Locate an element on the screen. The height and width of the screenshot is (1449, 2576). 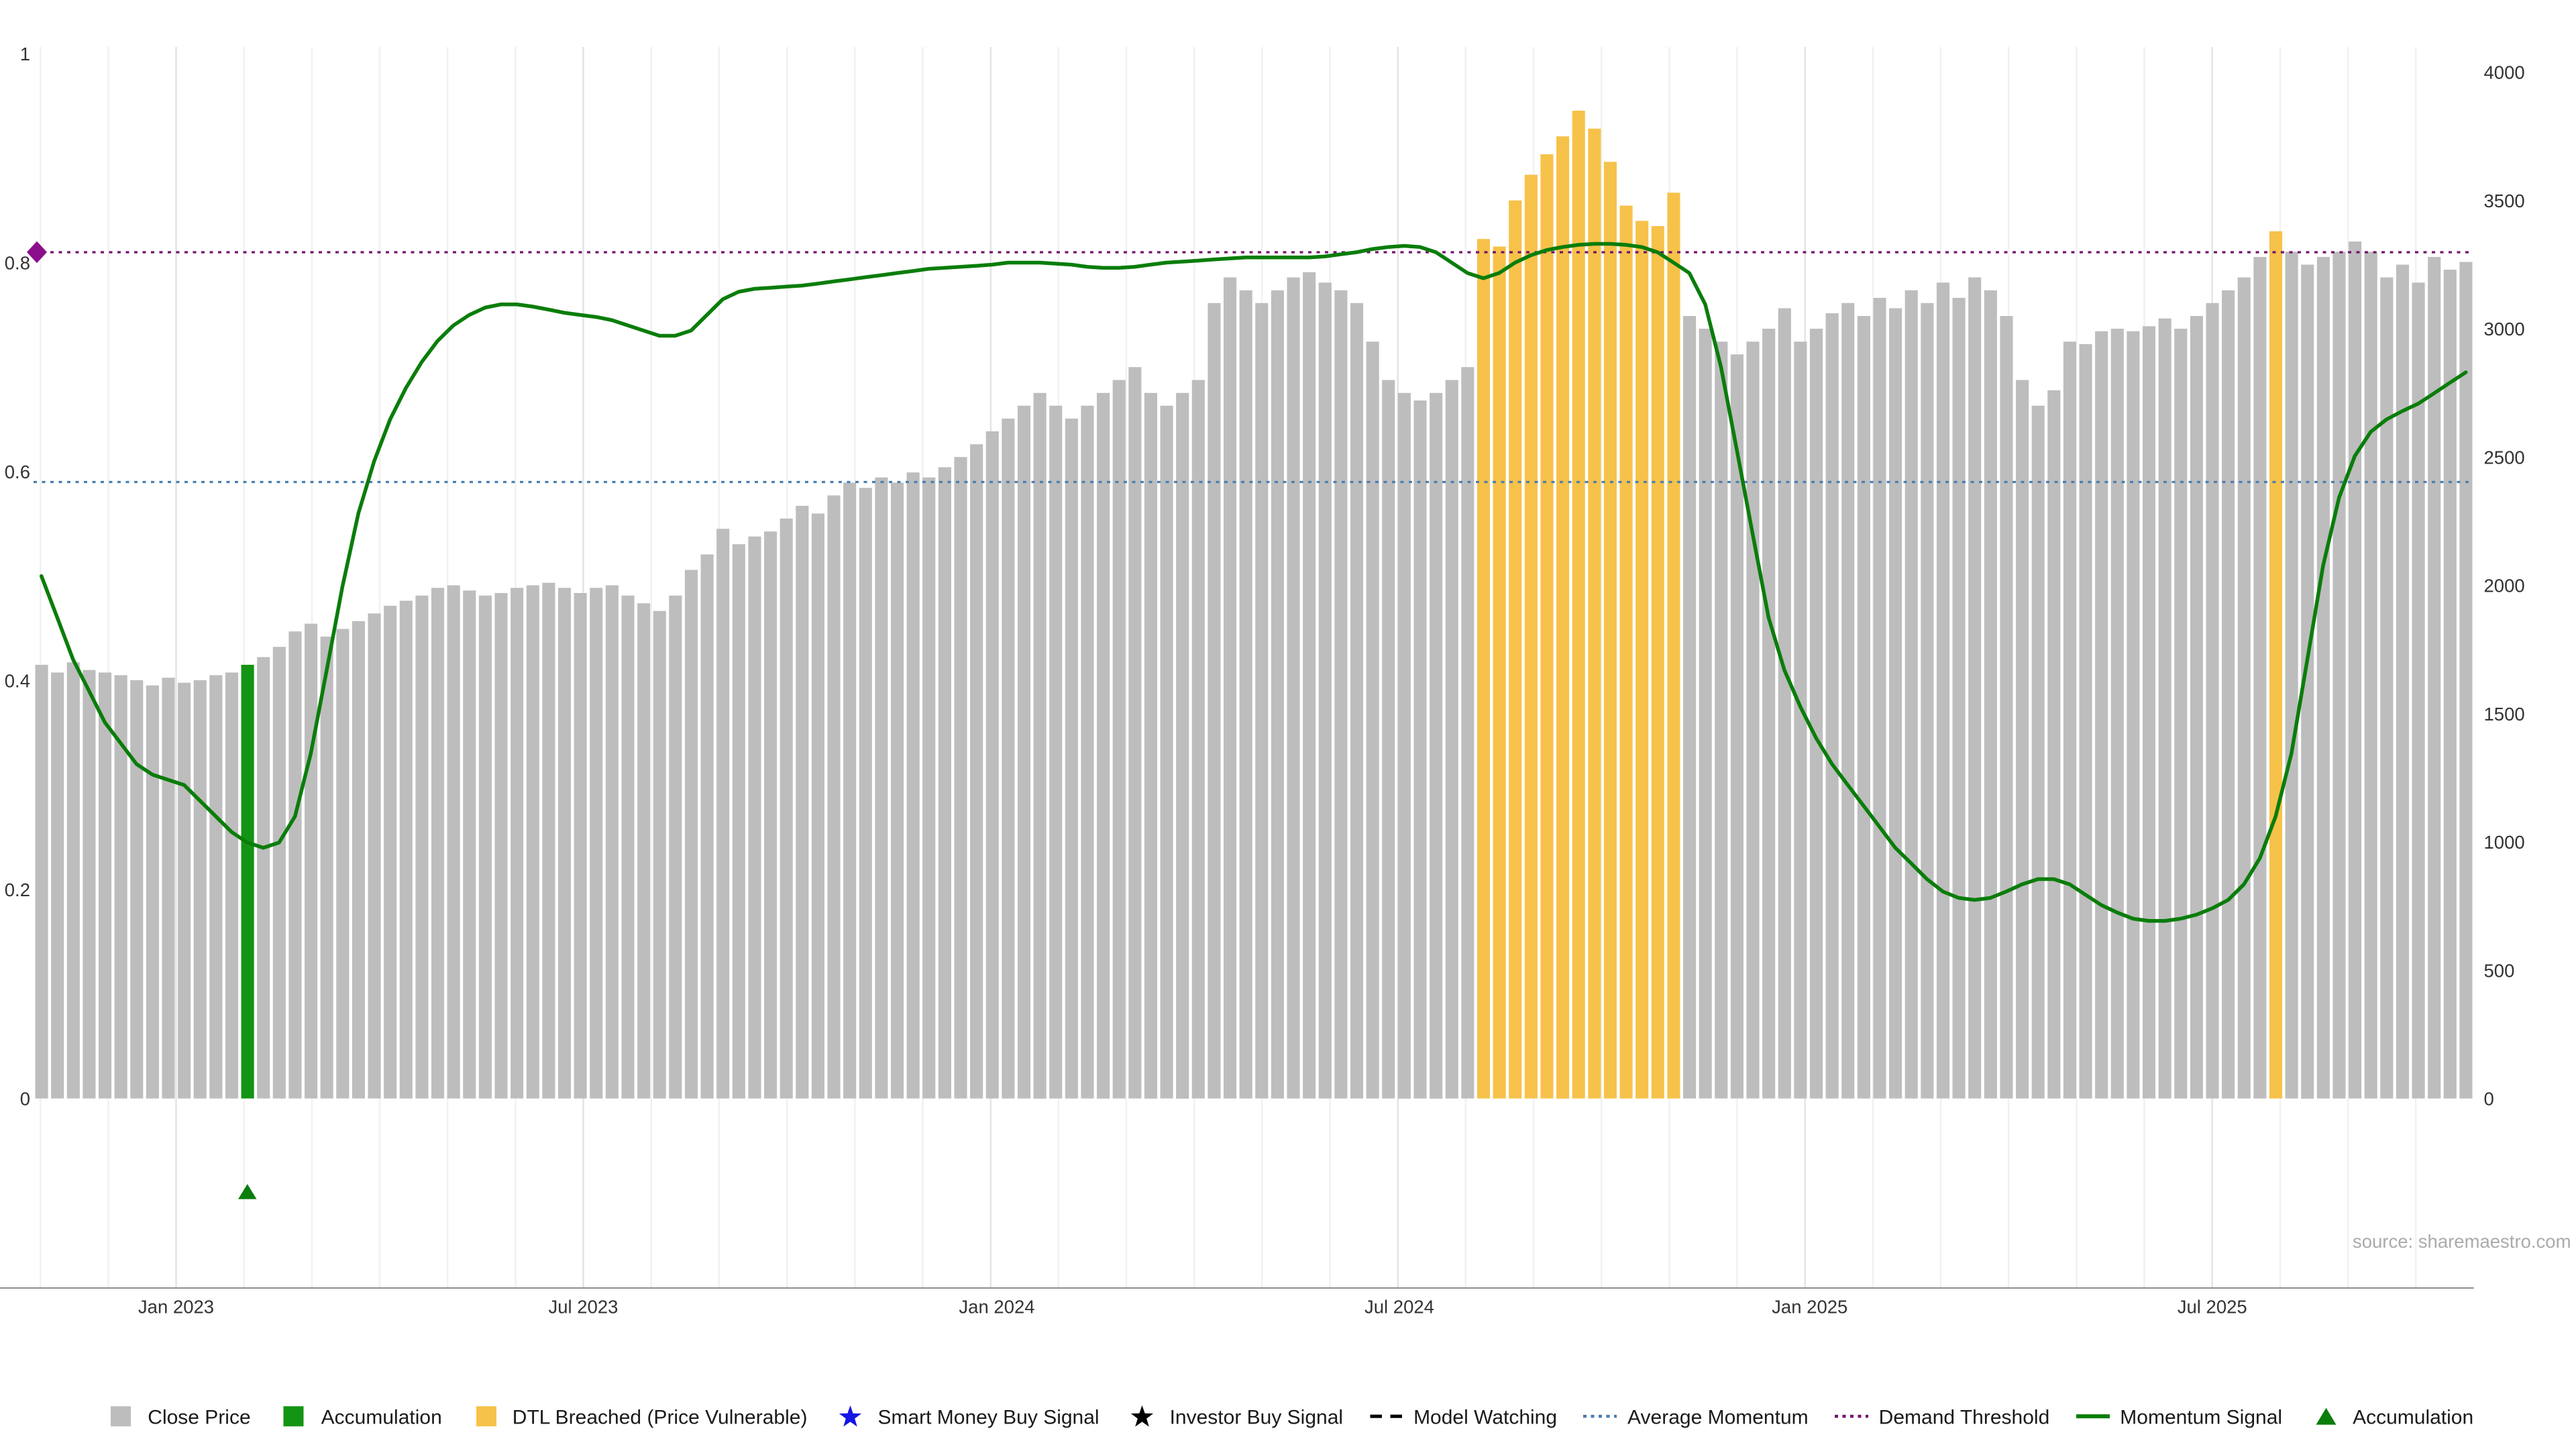
demand-threshold-diamond-marker is located at coordinates (37, 252).